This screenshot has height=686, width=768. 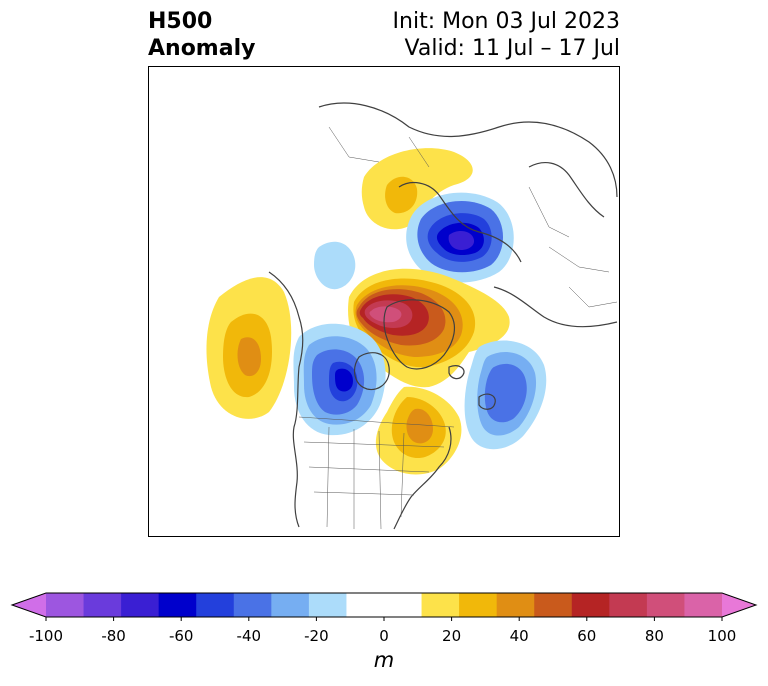 What do you see at coordinates (506, 21) in the screenshot?
I see `init-time-label: Init: Mon 03 Jul 2023` at bounding box center [506, 21].